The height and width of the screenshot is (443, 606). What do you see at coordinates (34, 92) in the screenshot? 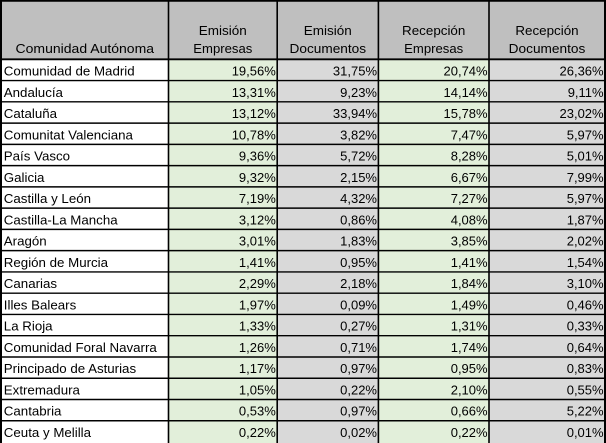
I see `svg-text: Andalucía` at bounding box center [34, 92].